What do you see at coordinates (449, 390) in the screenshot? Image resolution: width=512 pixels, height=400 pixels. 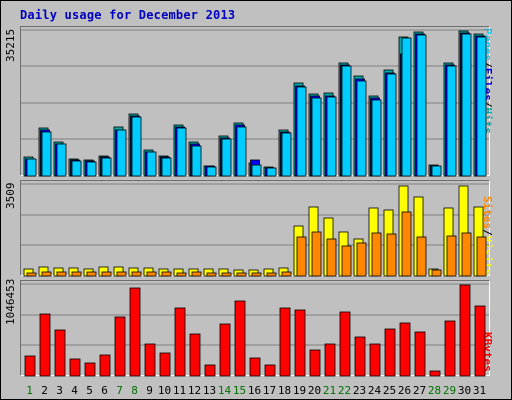 I see `x-tick-label: 29` at bounding box center [449, 390].